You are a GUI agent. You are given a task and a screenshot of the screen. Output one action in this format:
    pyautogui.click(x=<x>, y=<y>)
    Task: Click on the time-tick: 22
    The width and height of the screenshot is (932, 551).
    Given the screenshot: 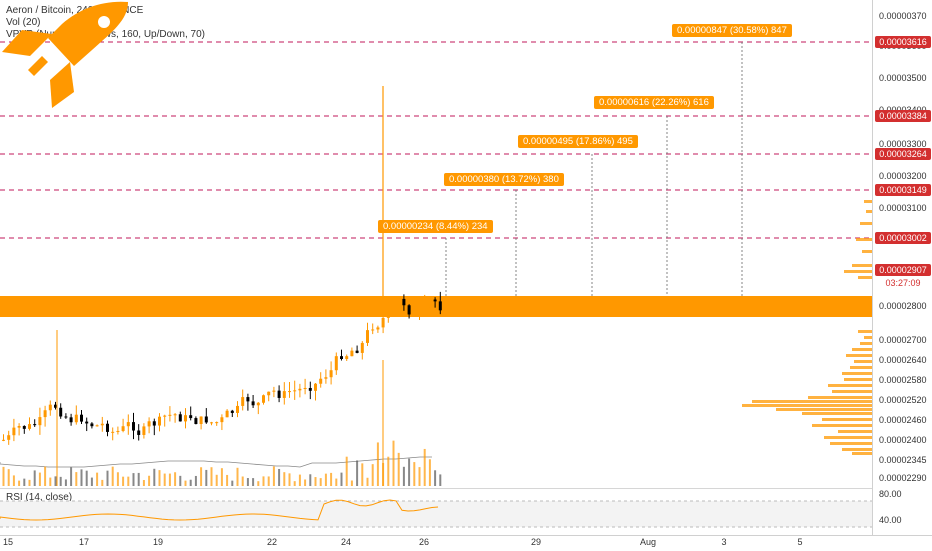 What is the action you would take?
    pyautogui.click(x=272, y=542)
    